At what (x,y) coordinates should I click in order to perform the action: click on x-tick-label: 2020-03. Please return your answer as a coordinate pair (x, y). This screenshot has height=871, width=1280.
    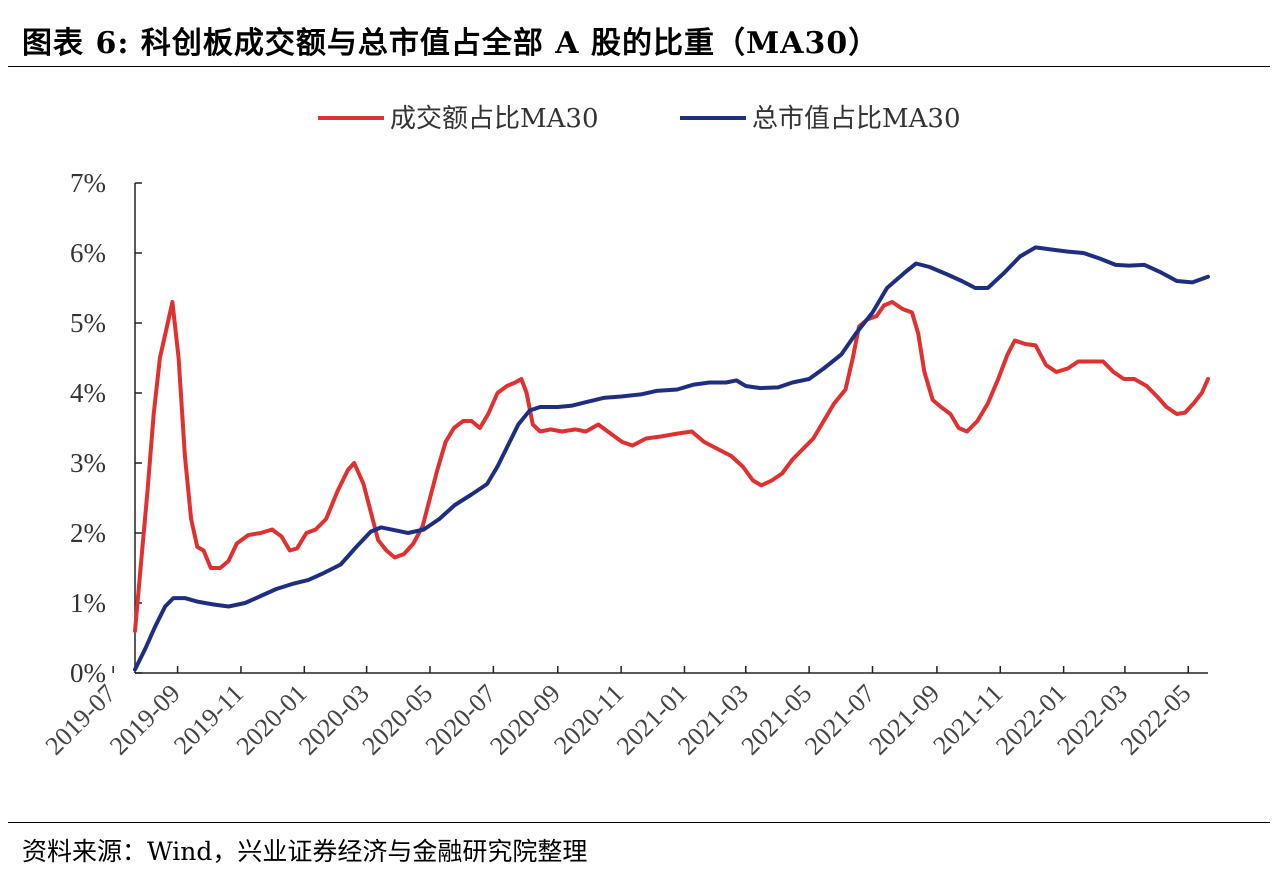
    Looking at the image, I should click on (334, 720).